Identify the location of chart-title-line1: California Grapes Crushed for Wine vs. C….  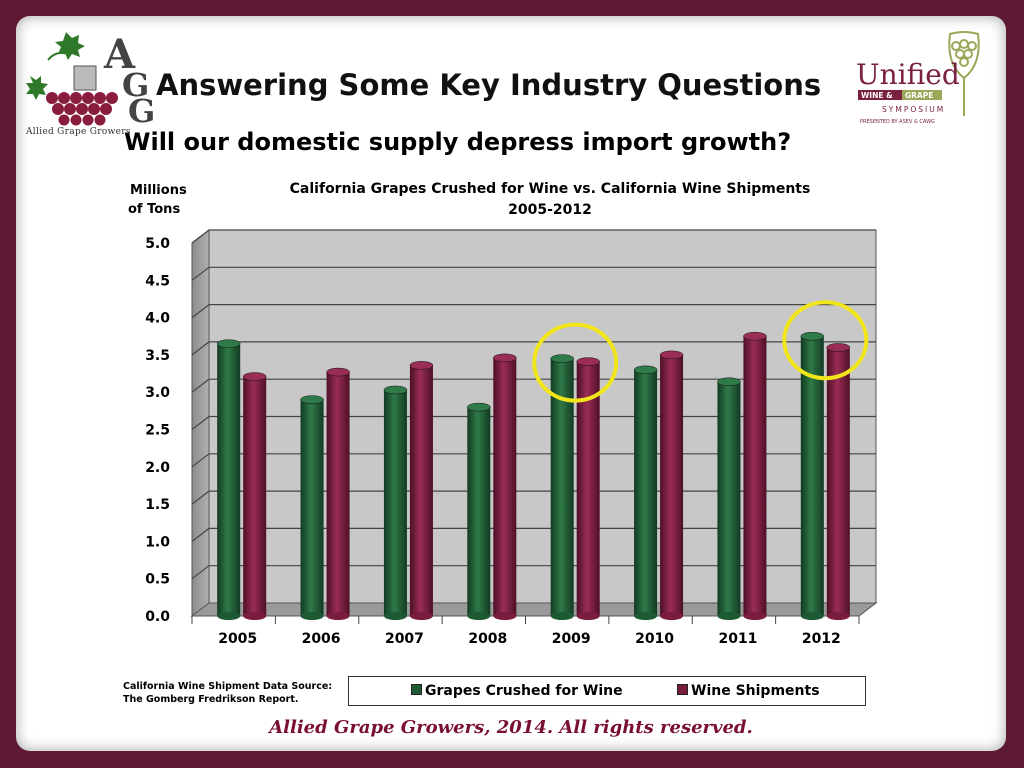
(550, 189).